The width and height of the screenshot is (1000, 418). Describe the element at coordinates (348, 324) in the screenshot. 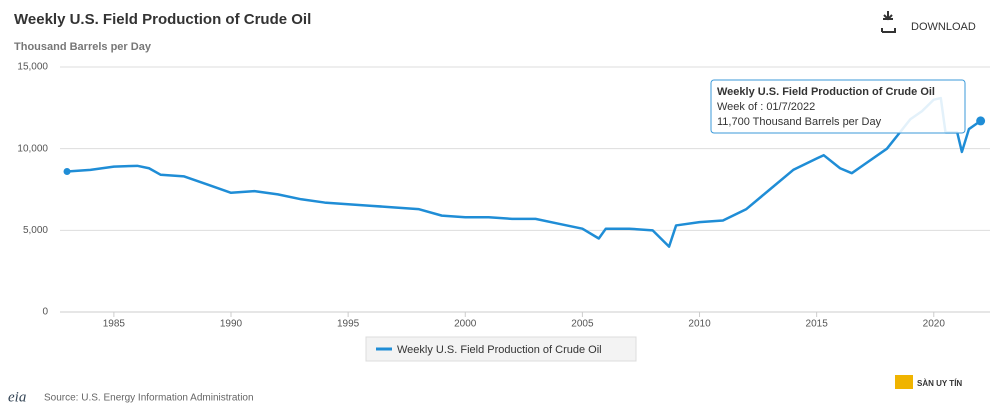

I see `x-tick-label: 1995` at that location.